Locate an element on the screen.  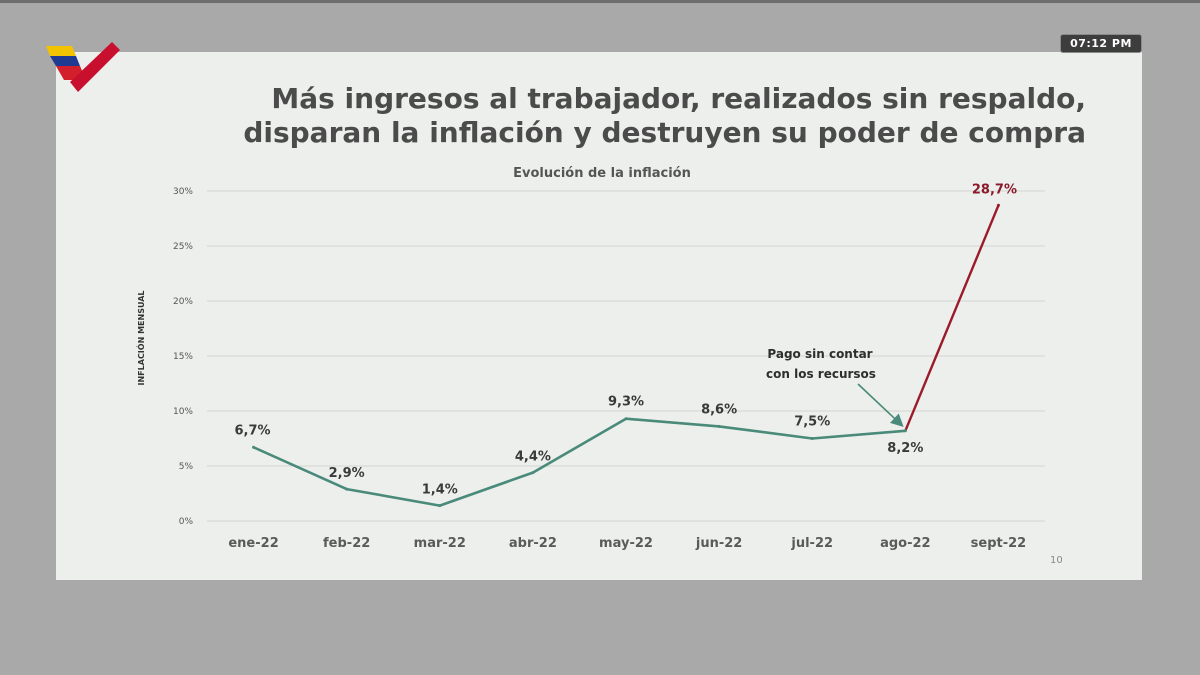
y-tick-label: 10% is located at coordinates (183, 412).